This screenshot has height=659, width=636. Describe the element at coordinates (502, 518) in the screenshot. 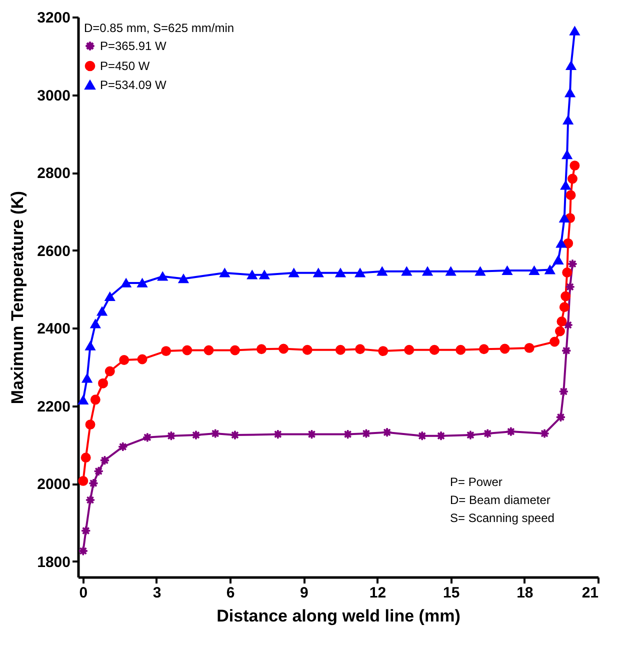

I see `annotation: S= Scanning speed` at that location.